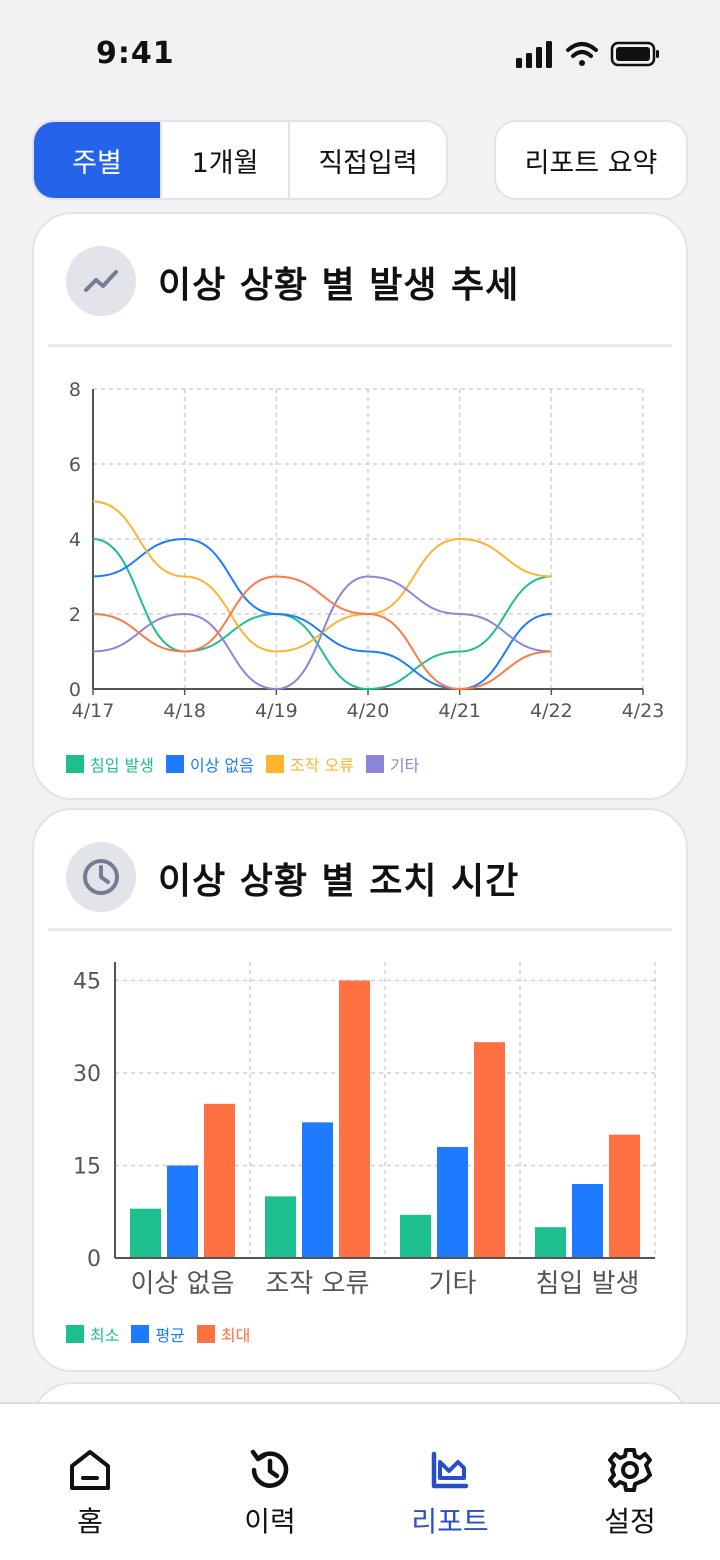 The height and width of the screenshot is (1560, 720). I want to click on y-tick-label: 6, so click(75, 465).